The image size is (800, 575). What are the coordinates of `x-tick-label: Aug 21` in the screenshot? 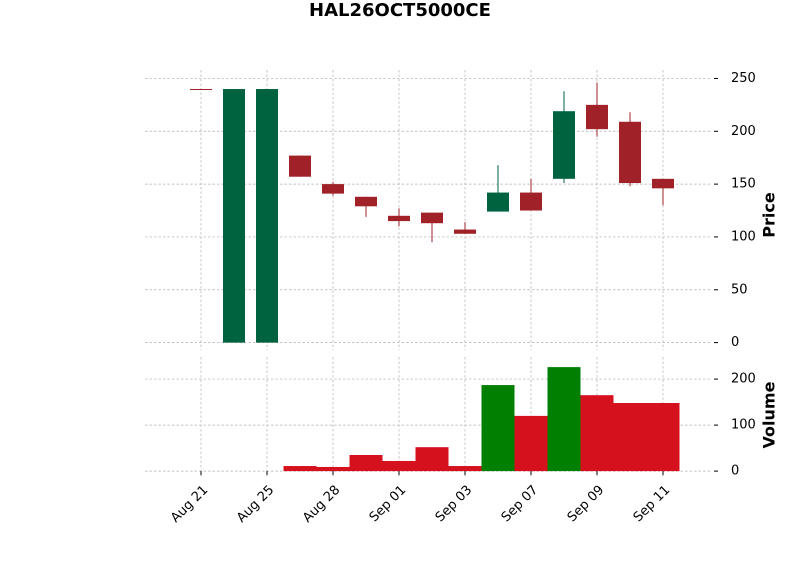 It's located at (189, 504).